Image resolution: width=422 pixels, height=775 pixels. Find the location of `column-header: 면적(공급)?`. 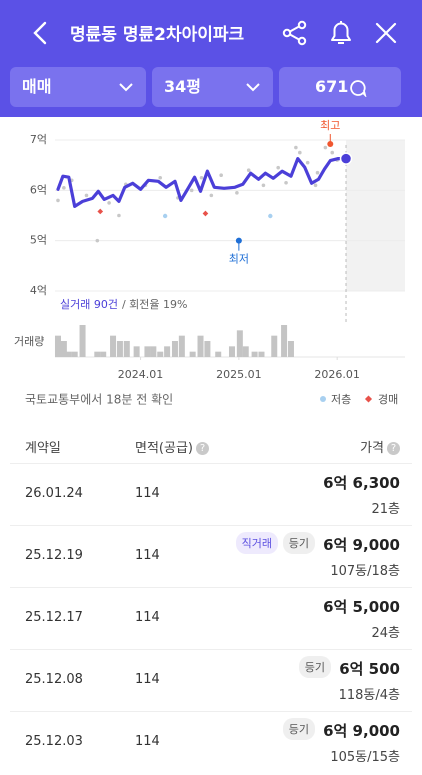

column-header: 면적(공급)? is located at coordinates (172, 446).